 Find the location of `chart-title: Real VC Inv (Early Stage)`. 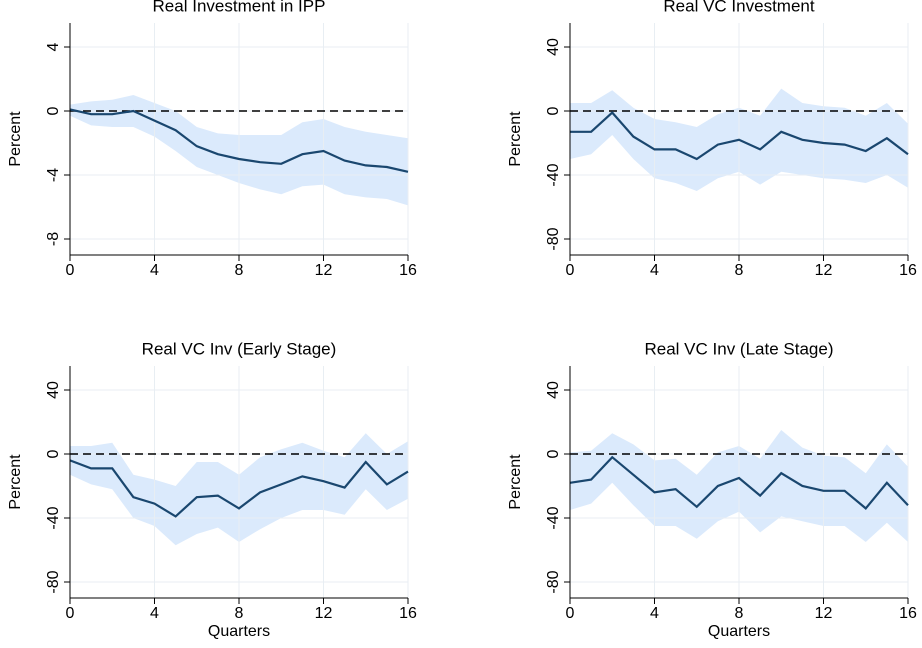

chart-title: Real VC Inv (Early Stage) is located at coordinates (239, 348).